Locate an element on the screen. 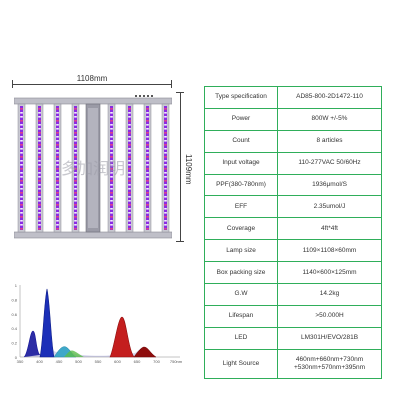  spec-row: PPF(380-780nm) 1936μmol/S is located at coordinates (293, 185).